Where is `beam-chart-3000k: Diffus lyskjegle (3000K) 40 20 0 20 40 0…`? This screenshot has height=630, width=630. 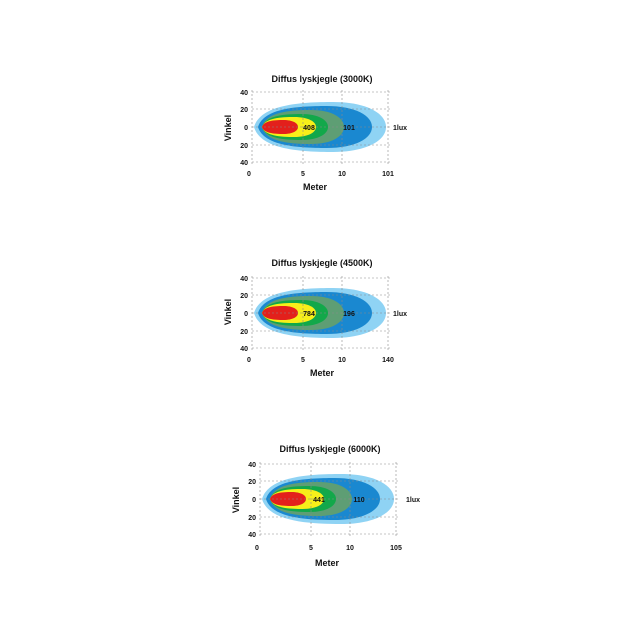 beam-chart-3000k: Diffus lyskjegle (3000K) 40 20 0 20 40 0… is located at coordinates (322, 135).